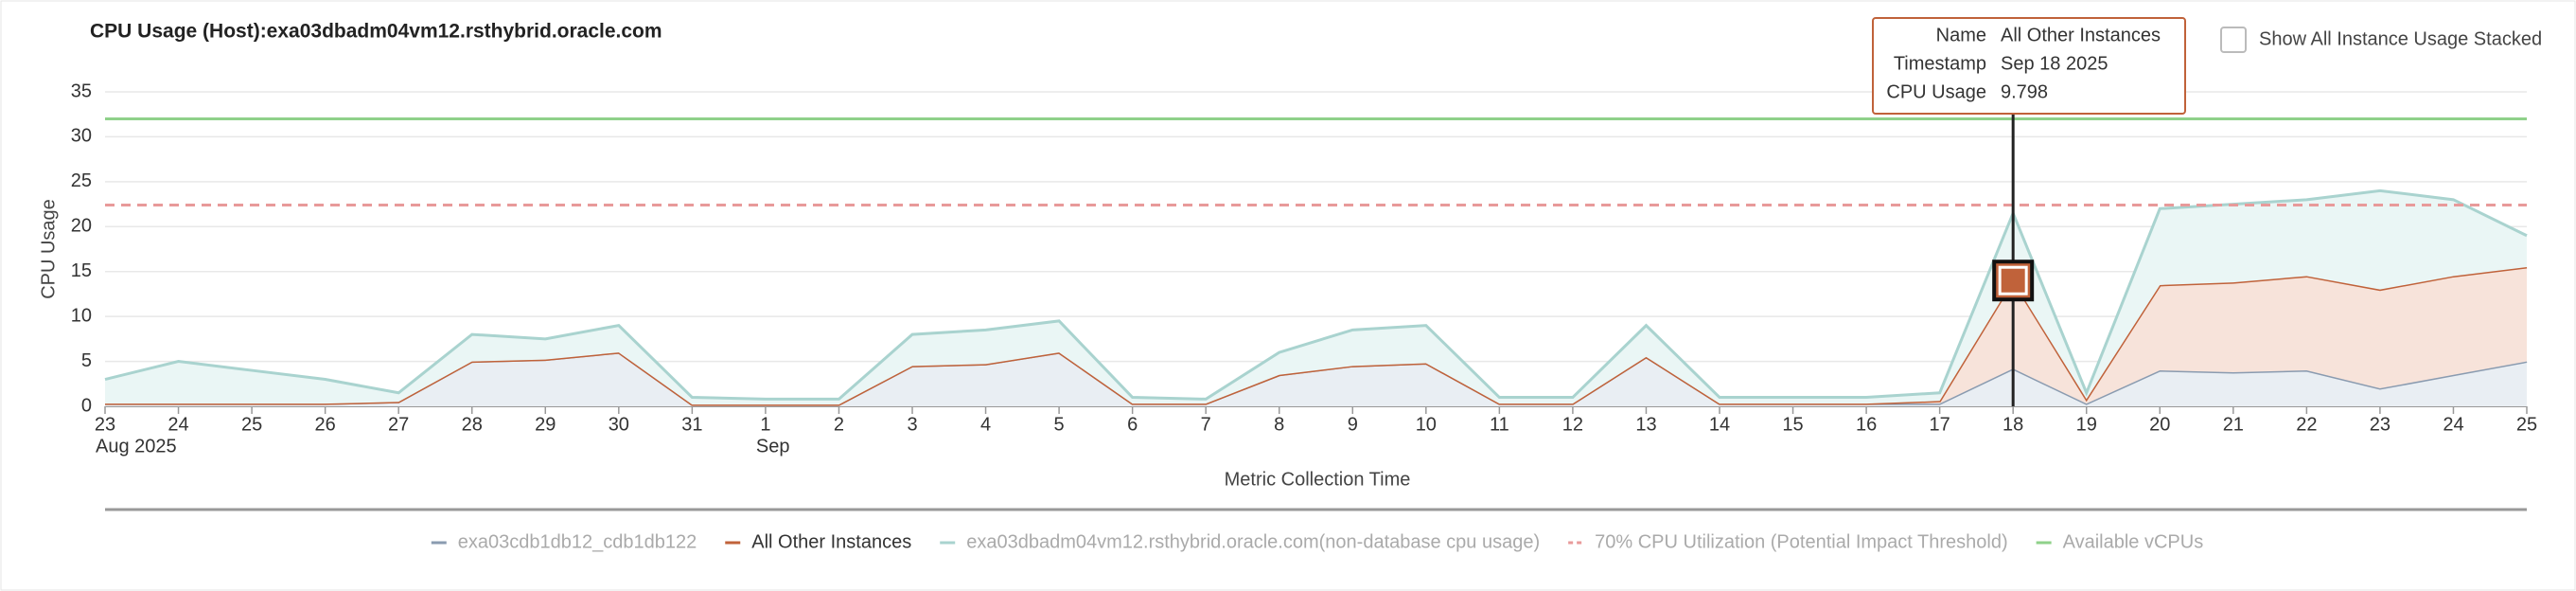  Describe the element at coordinates (912, 424) in the screenshot. I see `x-tick-label: 3` at that location.